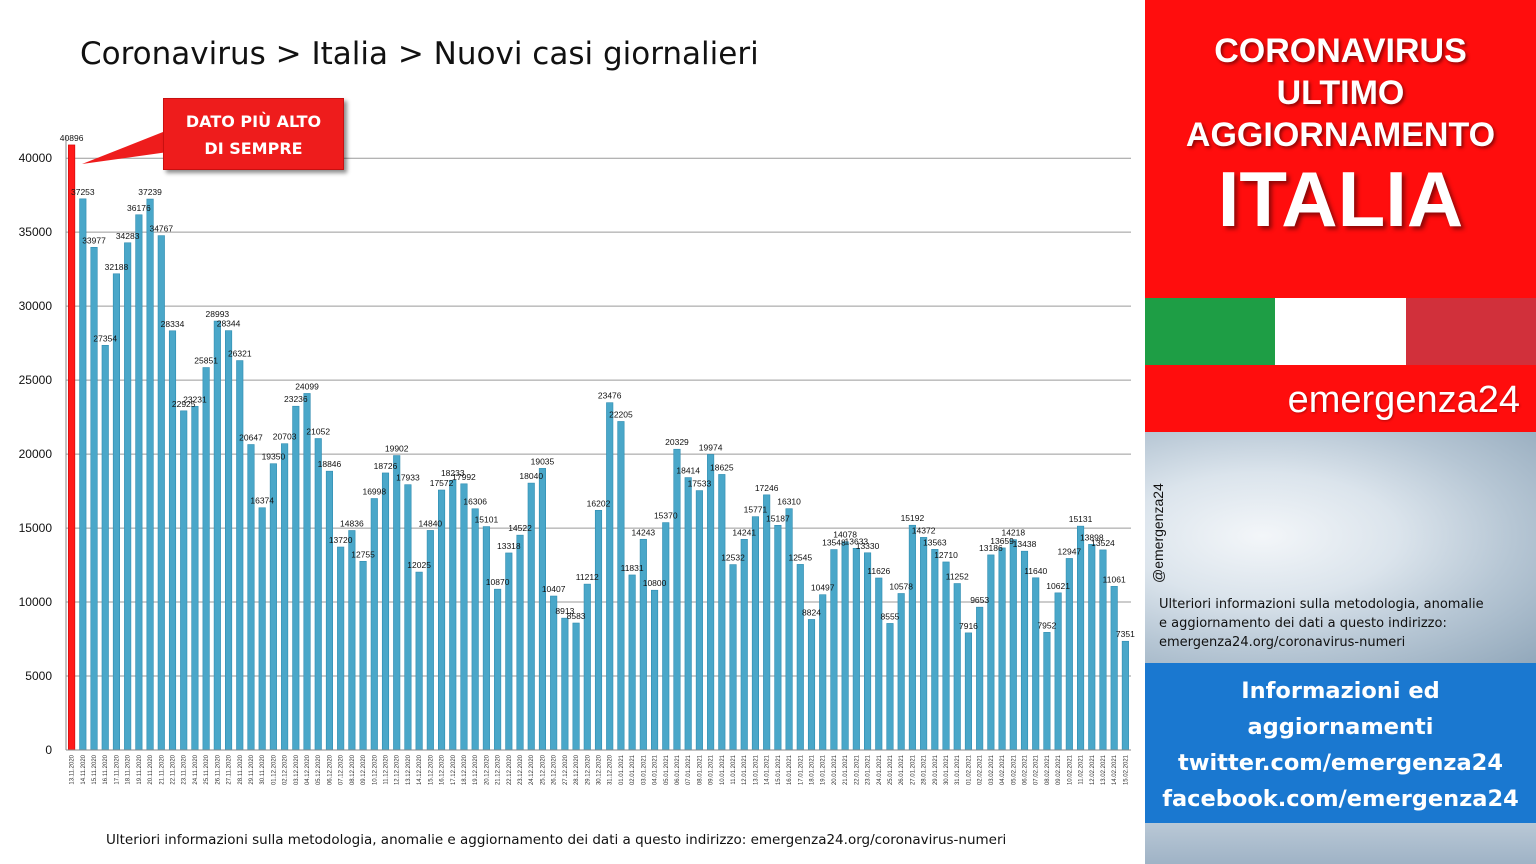 Image resolution: width=1536 pixels, height=864 pixels. What do you see at coordinates (678, 769) in the screenshot?
I see `x-tick-label: 06.01.2021` at bounding box center [678, 769].